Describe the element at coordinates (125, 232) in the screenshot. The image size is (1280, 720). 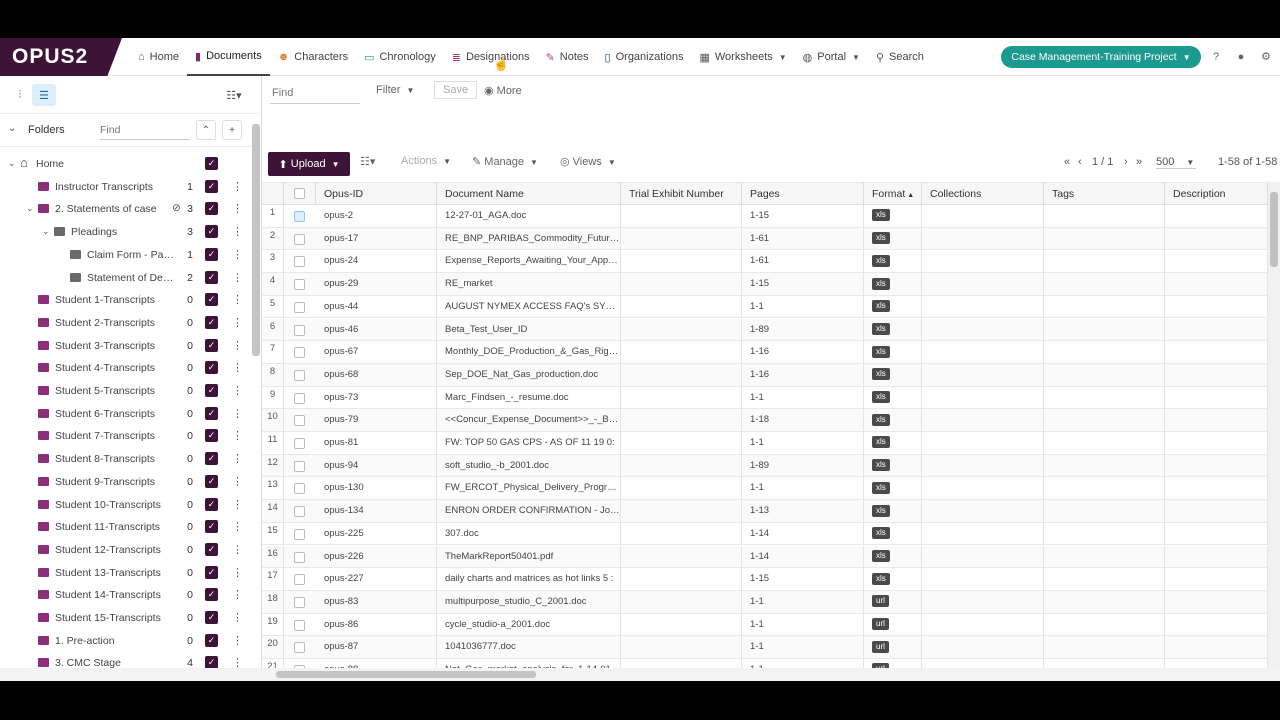
I see `folder-row: ⌄ Pleadings 3 ✓ ⋮` at that location.